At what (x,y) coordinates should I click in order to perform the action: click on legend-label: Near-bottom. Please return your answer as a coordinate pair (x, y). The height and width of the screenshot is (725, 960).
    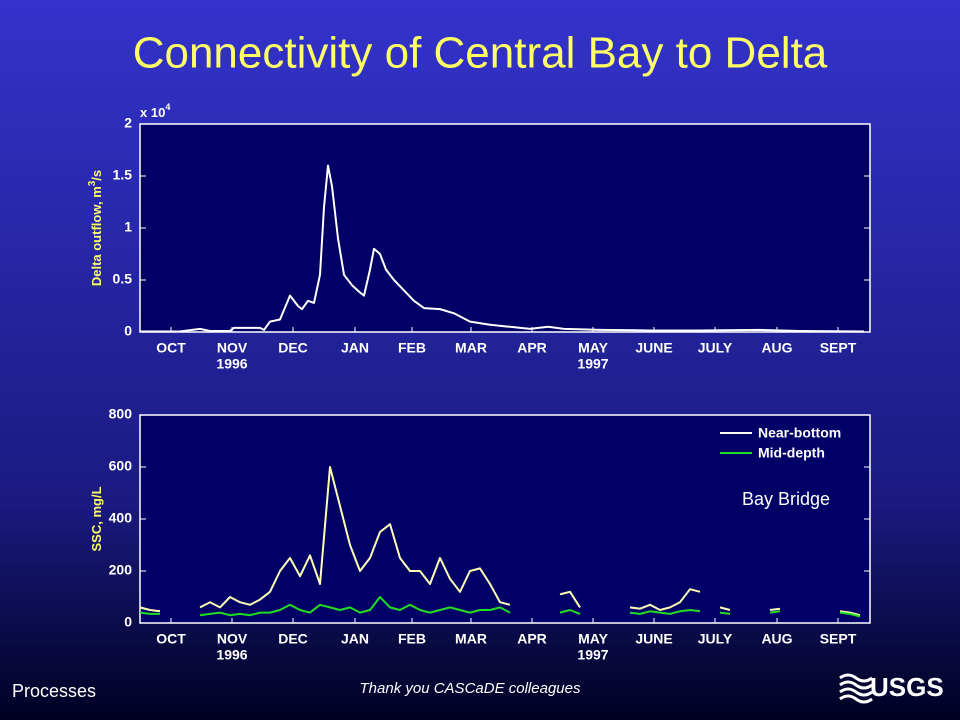
    Looking at the image, I should click on (799, 433).